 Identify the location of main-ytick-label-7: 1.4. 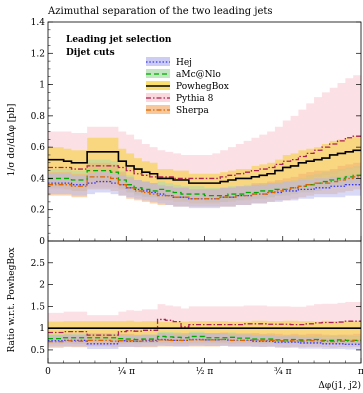
(38, 23).